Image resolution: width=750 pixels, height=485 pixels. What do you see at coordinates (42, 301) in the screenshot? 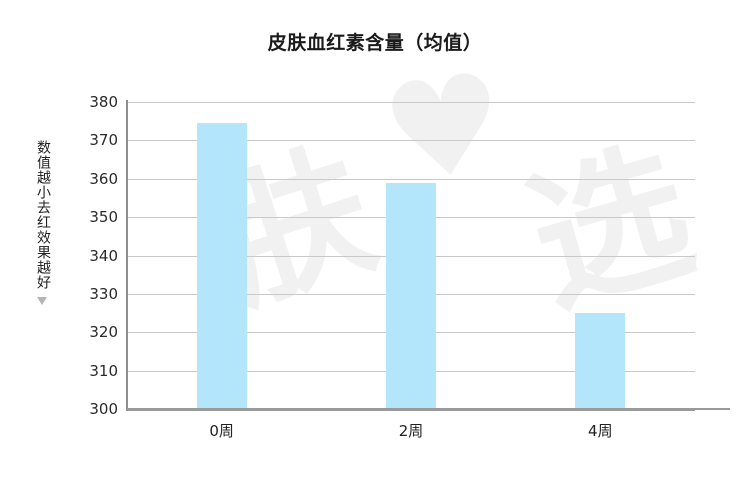
I see `arrow-down-icon` at bounding box center [42, 301].